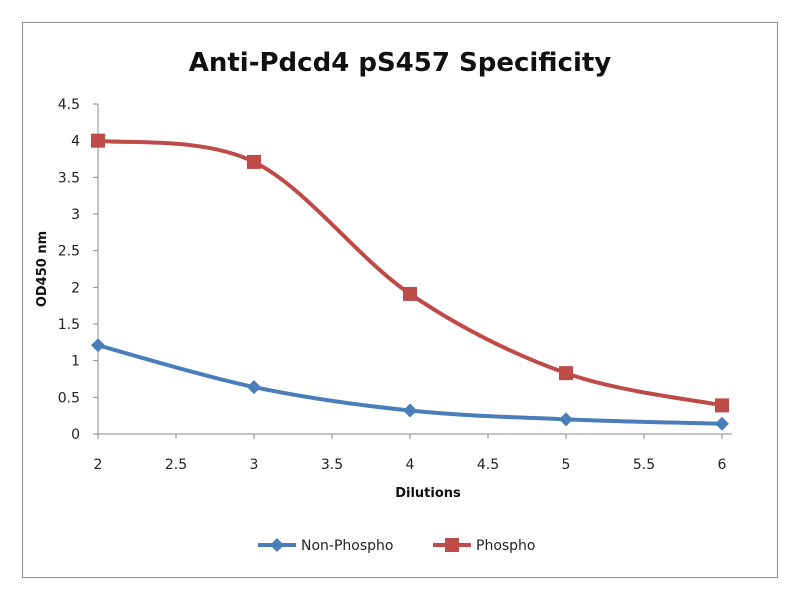  What do you see at coordinates (644, 465) in the screenshot?
I see `x-tick-label: 5.5` at bounding box center [644, 465].